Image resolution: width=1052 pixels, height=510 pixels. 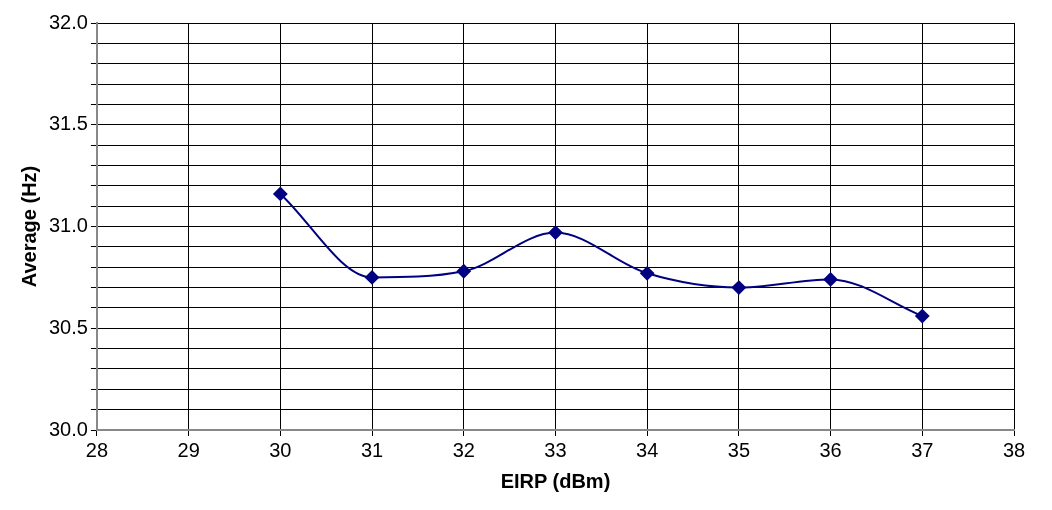 What do you see at coordinates (830, 449) in the screenshot?
I see `x-tick-label: 36` at bounding box center [830, 449].